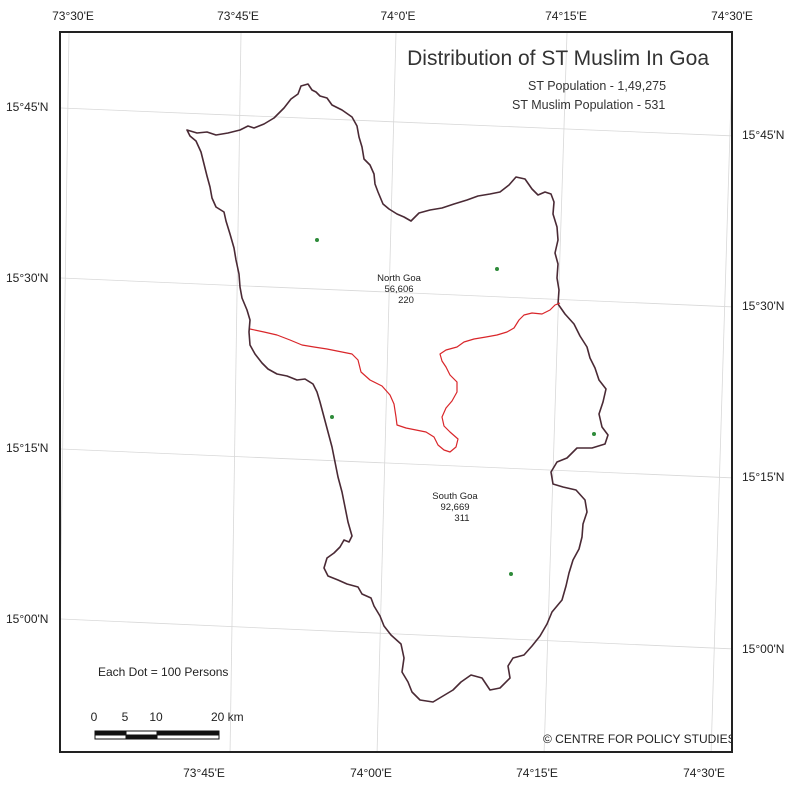 This screenshot has width=794, height=787. What do you see at coordinates (704, 773) in the screenshot?
I see `bottom-axis-label: 74°30'E` at bounding box center [704, 773].